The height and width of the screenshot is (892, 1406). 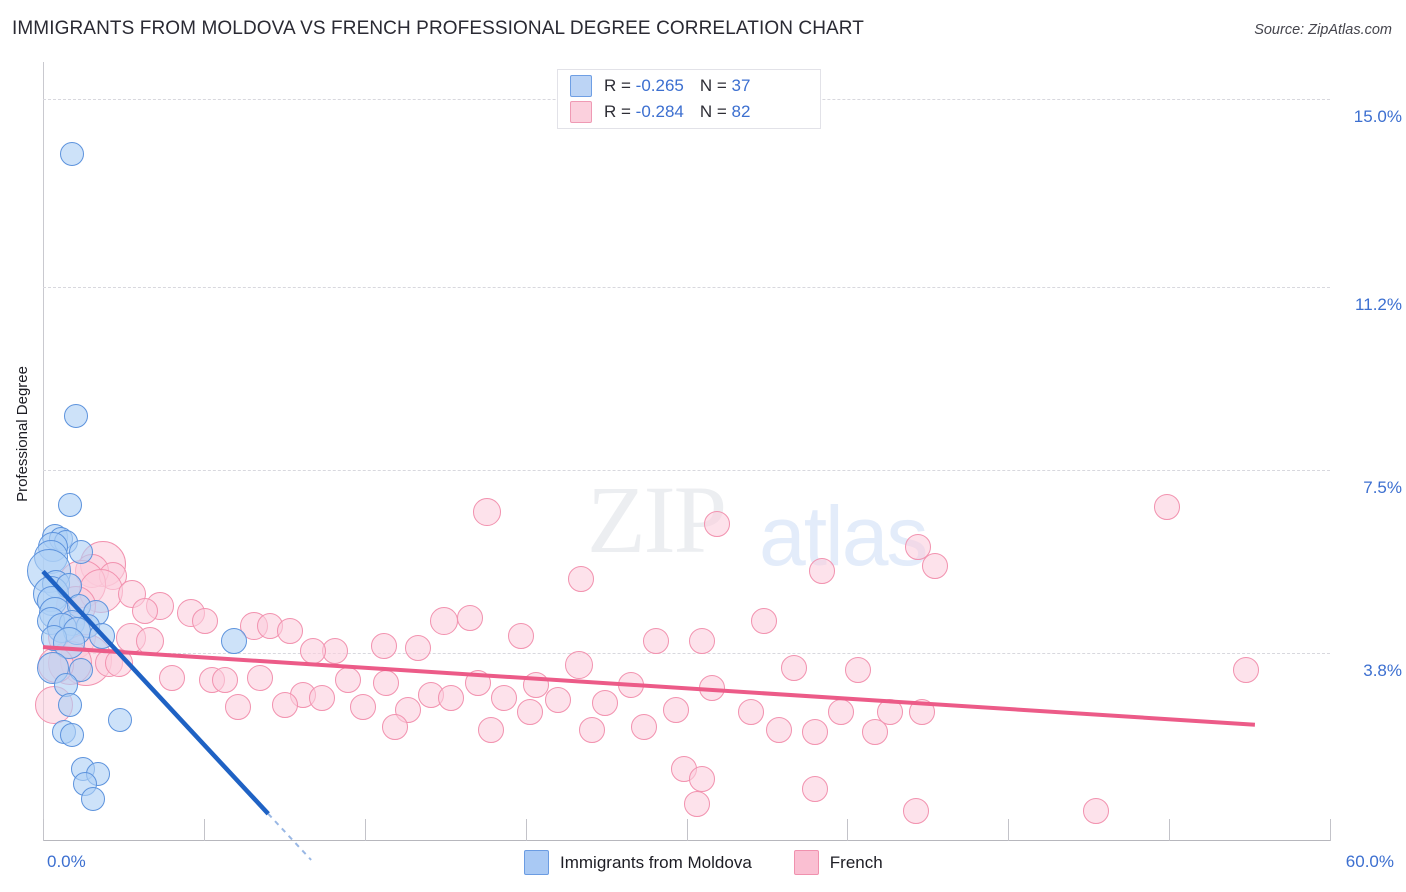 I want to click on y-axis-tick-label: 7.5%, so click(x=1382, y=488).